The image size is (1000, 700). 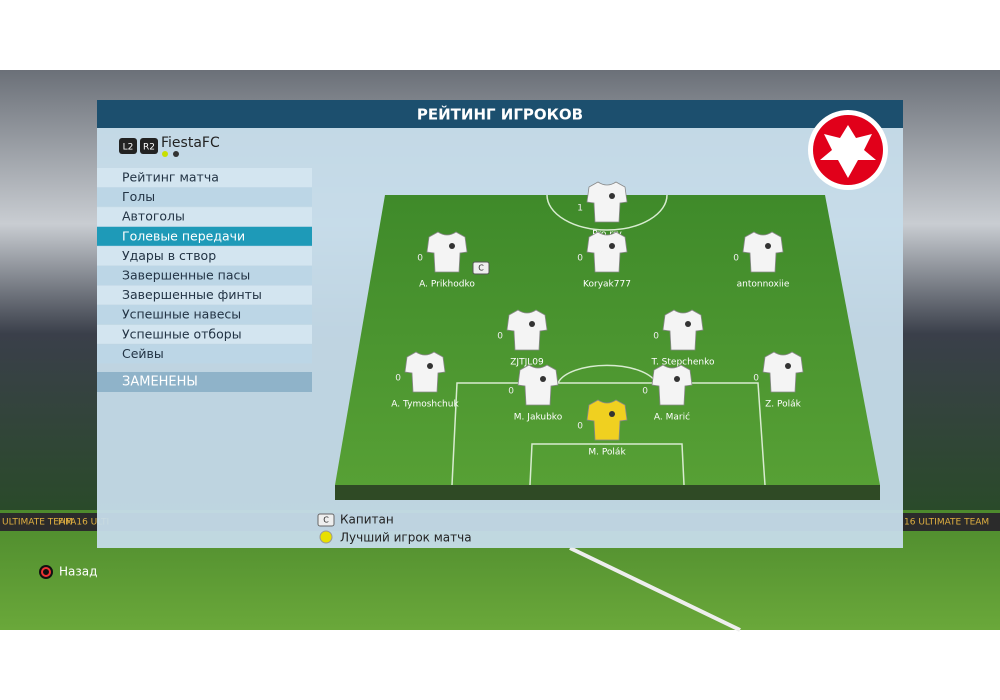 I want to click on button-label: L2, so click(x=128, y=148).